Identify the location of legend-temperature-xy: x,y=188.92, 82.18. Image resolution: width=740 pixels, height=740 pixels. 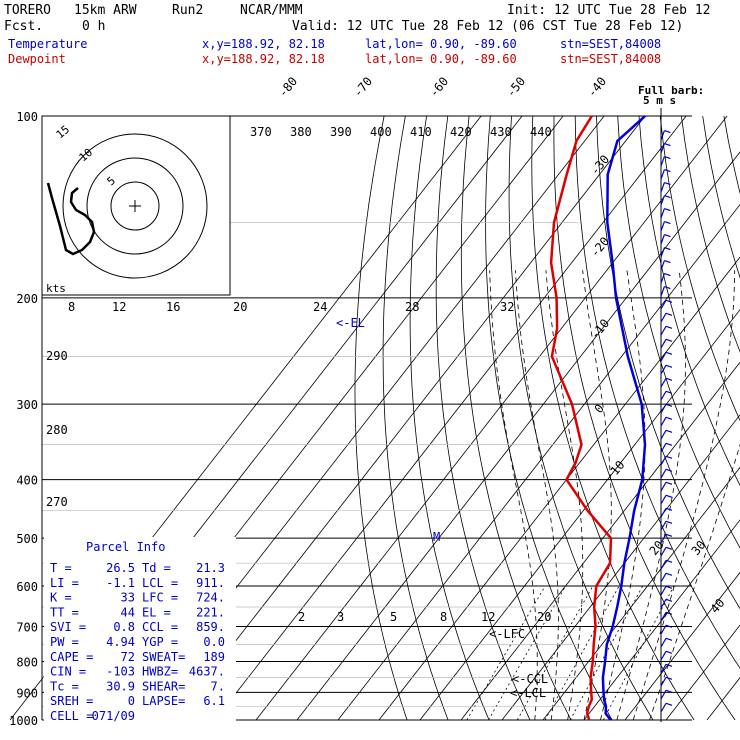
(263, 44).